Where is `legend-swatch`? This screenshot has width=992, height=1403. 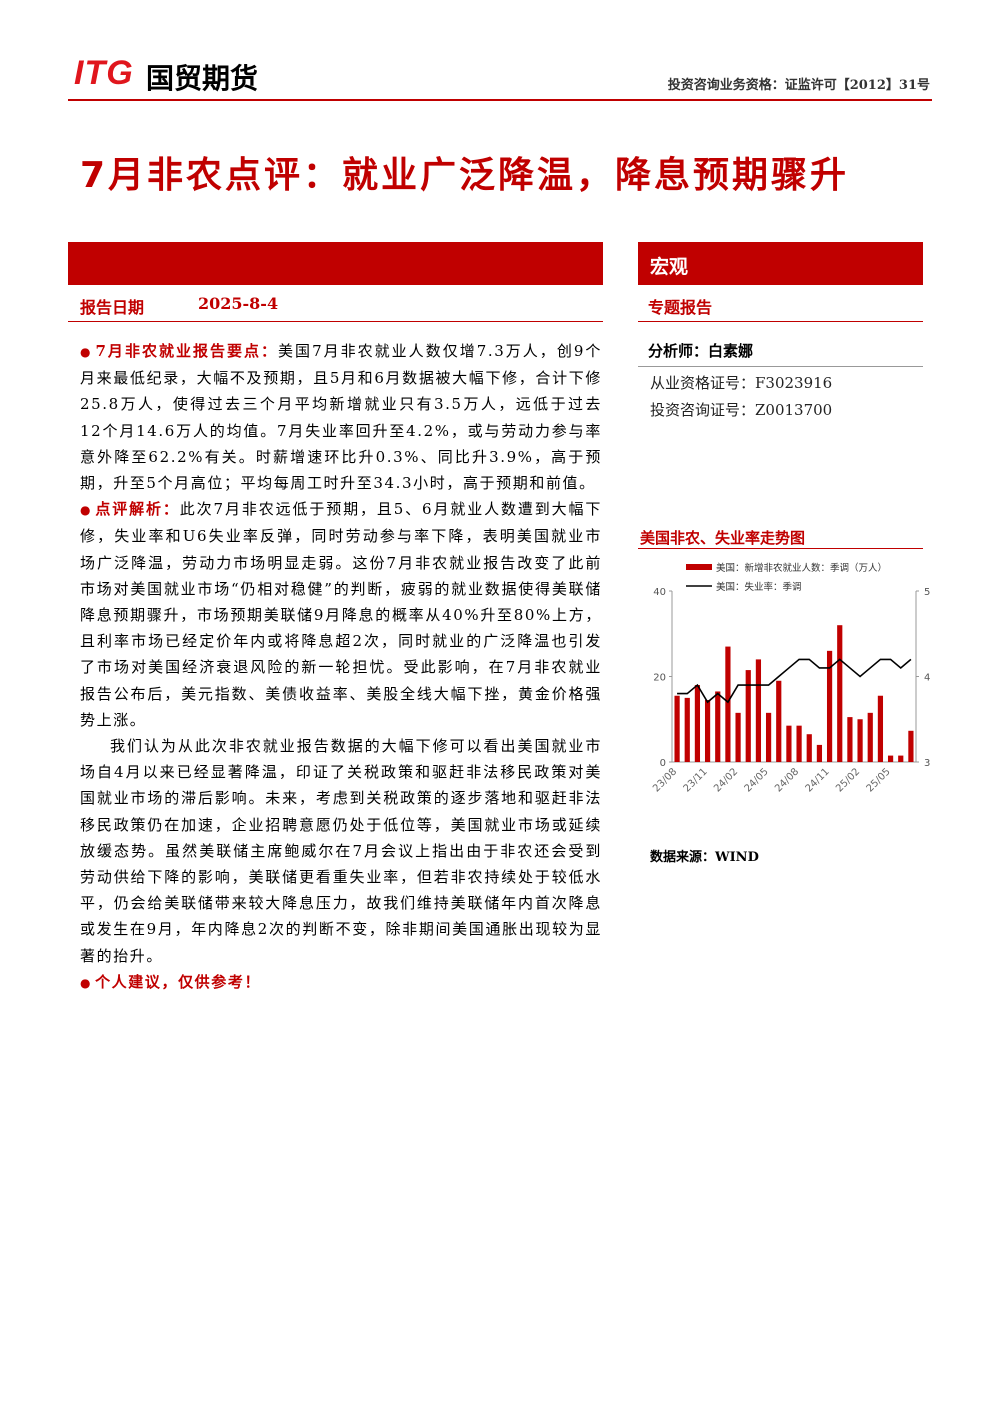
legend-swatch is located at coordinates (699, 567).